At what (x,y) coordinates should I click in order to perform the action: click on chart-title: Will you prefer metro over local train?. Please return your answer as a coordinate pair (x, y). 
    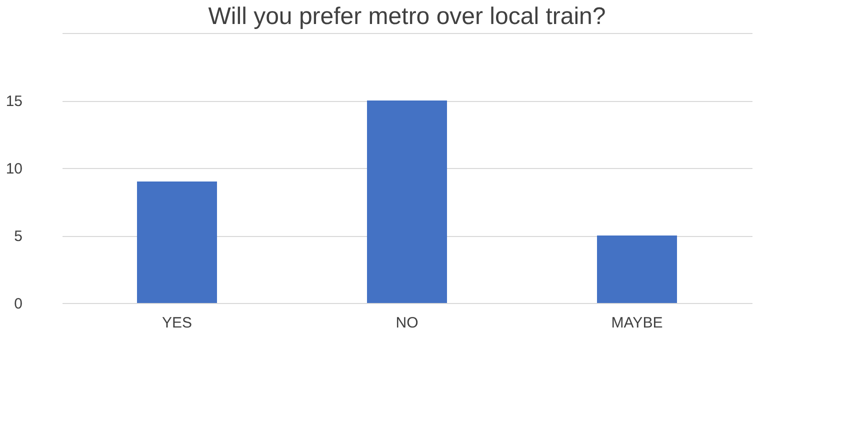
    Looking at the image, I should click on (407, 16).